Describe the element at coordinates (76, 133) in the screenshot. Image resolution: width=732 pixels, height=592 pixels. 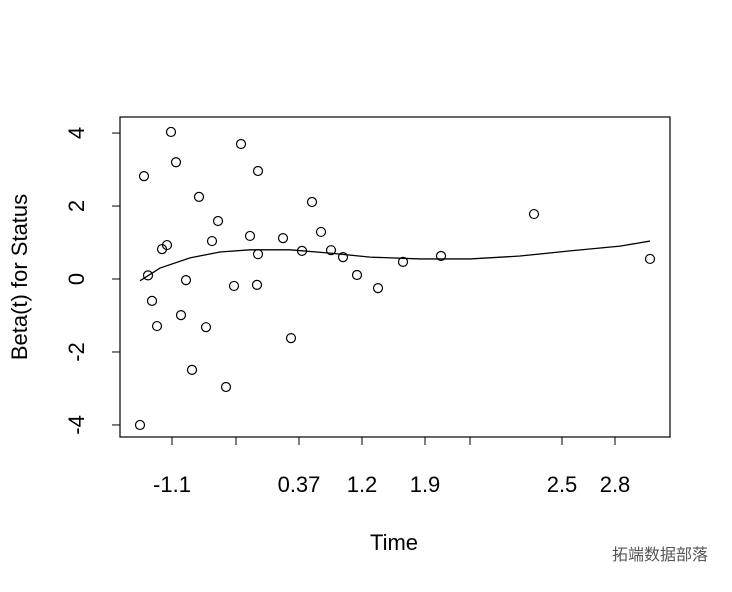
I see `y-tick-label: 4` at that location.